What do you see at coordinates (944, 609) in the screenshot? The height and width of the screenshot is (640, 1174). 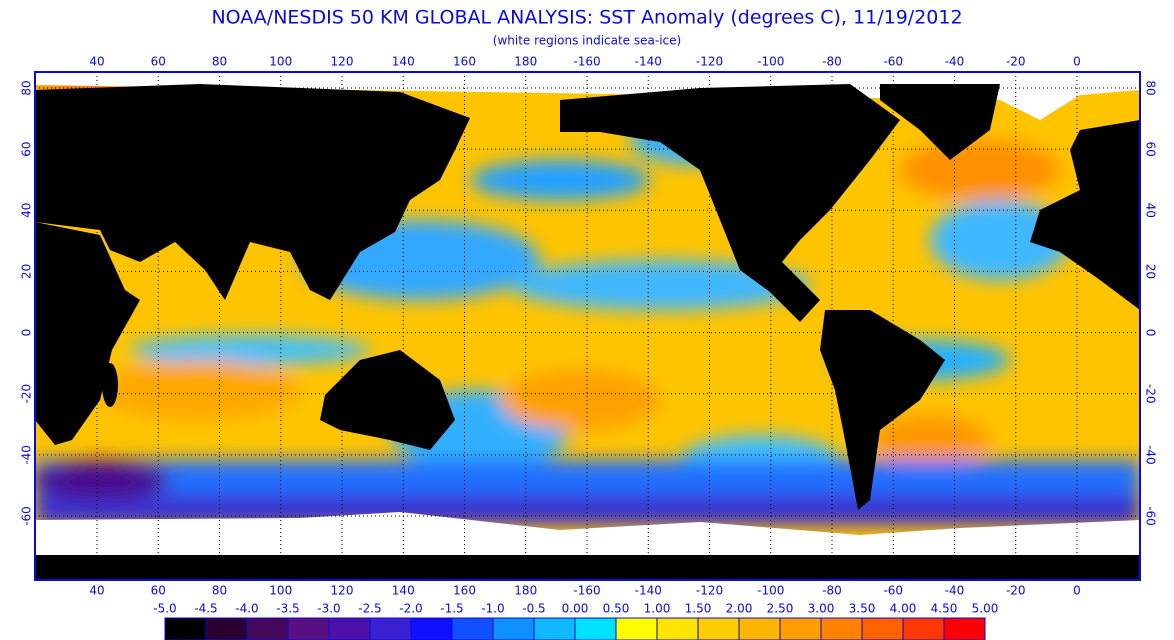 I see `colorbar-label: 4.50` at bounding box center [944, 609].